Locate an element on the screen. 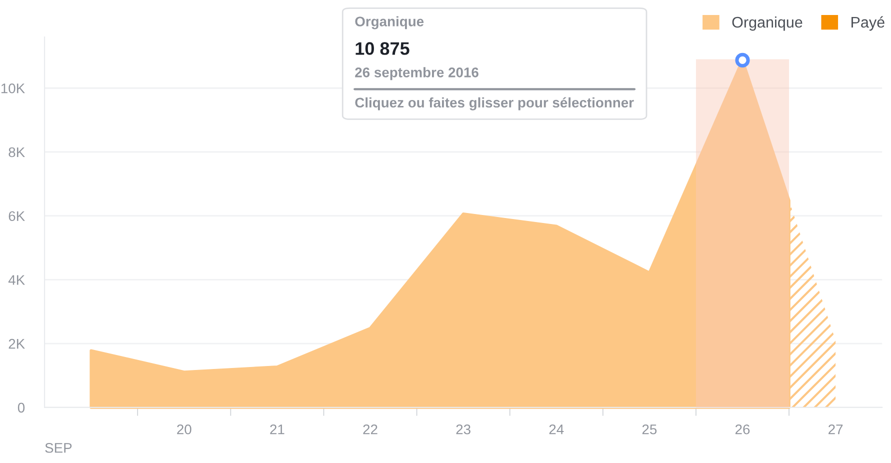 This screenshot has height=463, width=891. y-tick-label: 4K is located at coordinates (16, 280).